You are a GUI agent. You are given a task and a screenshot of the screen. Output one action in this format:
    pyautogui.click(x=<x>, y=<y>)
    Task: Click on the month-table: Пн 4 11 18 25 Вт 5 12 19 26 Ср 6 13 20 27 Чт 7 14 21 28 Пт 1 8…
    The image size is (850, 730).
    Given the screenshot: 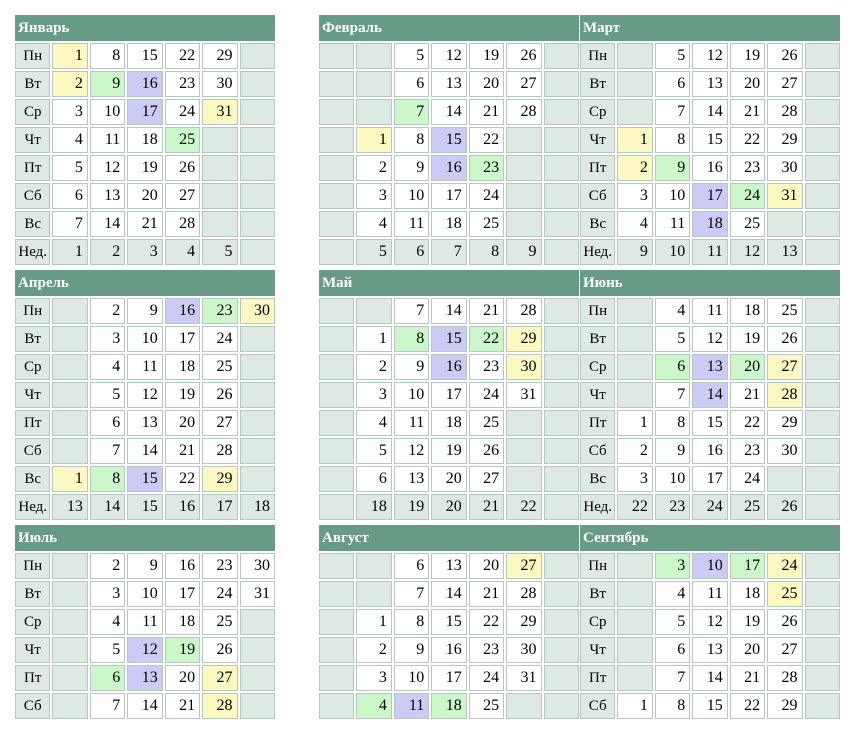 What is the action you would take?
    pyautogui.click(x=710, y=409)
    